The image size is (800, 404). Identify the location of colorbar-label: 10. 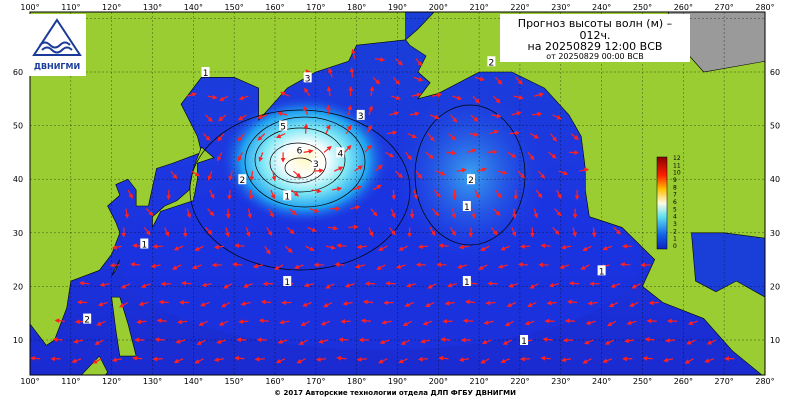
(677, 173).